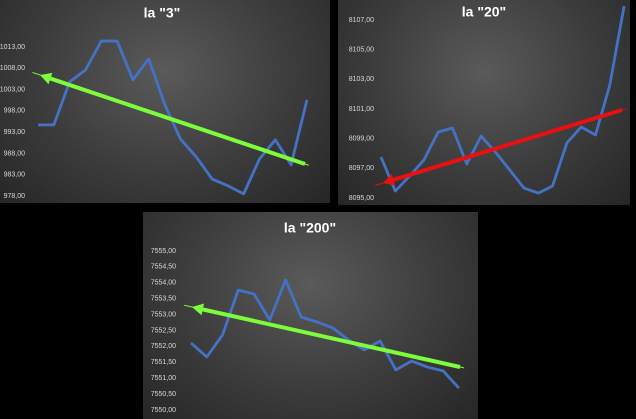 The height and width of the screenshot is (419, 636). Describe the element at coordinates (15, 196) in the screenshot. I see `y-tick-label: 978,00` at that location.